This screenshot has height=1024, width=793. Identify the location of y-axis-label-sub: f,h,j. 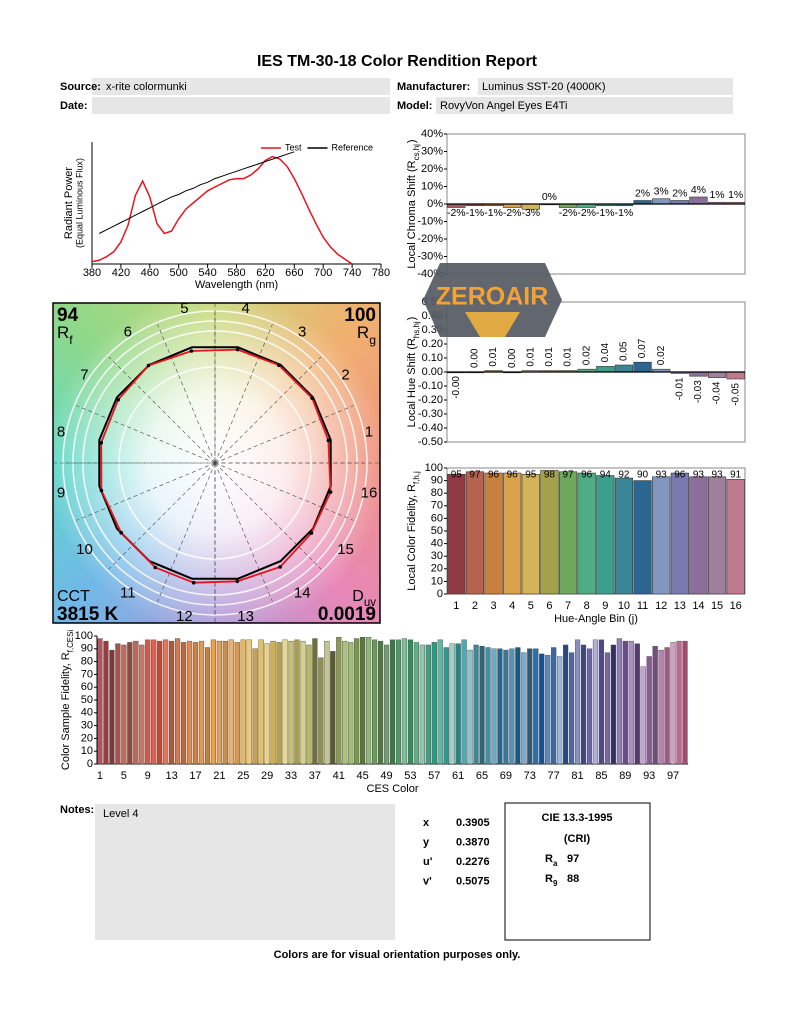
(416, 477).